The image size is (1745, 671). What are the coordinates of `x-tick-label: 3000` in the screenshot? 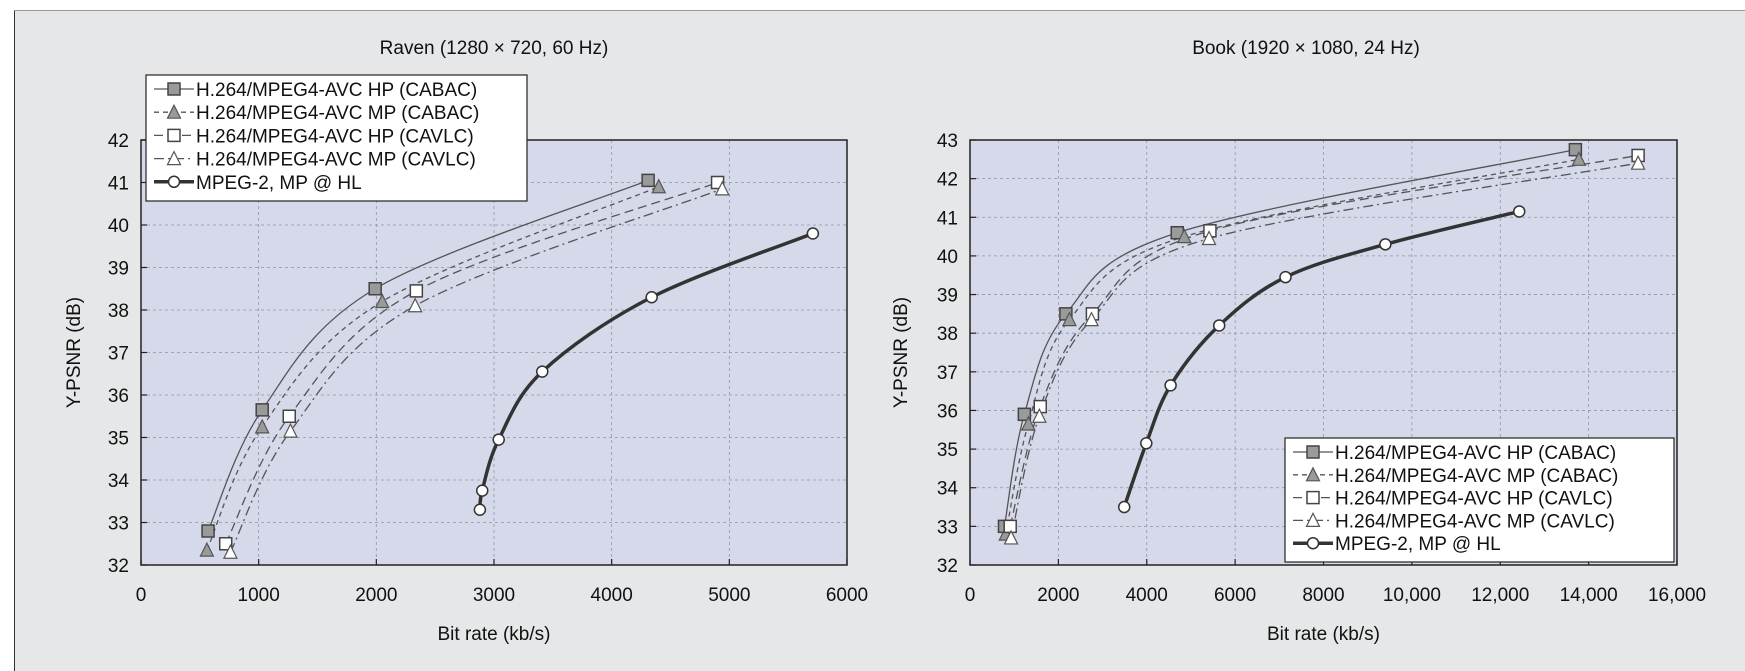 It's located at (494, 595).